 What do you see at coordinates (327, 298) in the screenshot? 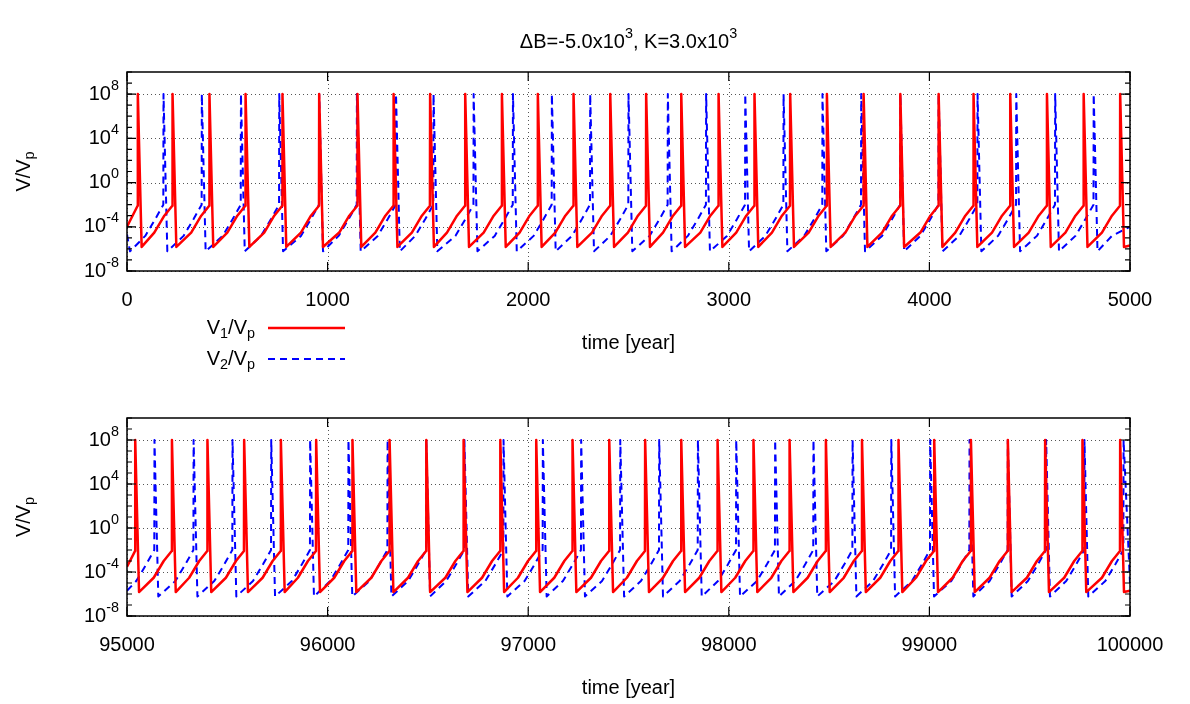
I see `x-tick-label: 1000` at bounding box center [327, 298].